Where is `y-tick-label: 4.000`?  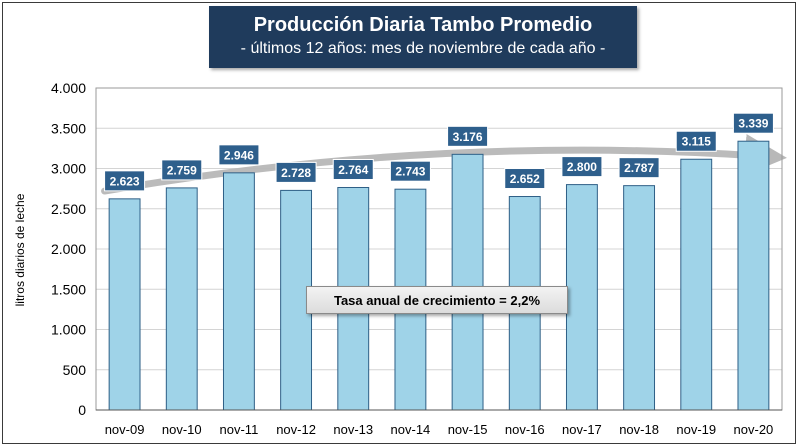
y-tick-label: 4.000 is located at coordinates (68, 88).